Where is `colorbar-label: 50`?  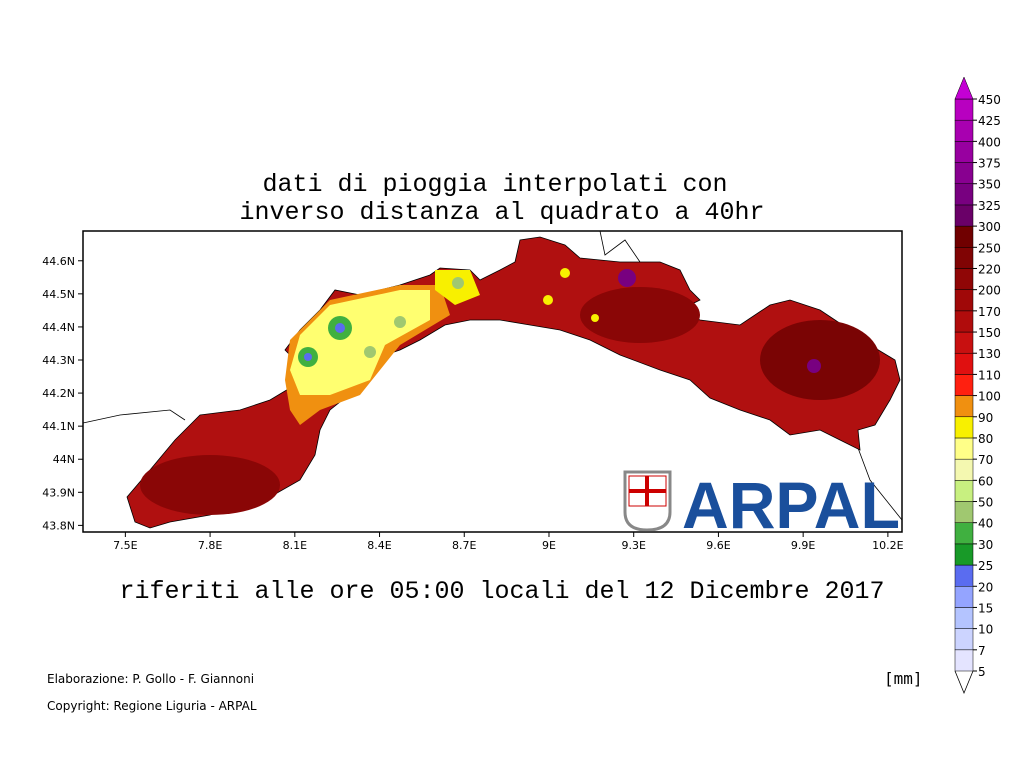
colorbar-label: 50 is located at coordinates (985, 503).